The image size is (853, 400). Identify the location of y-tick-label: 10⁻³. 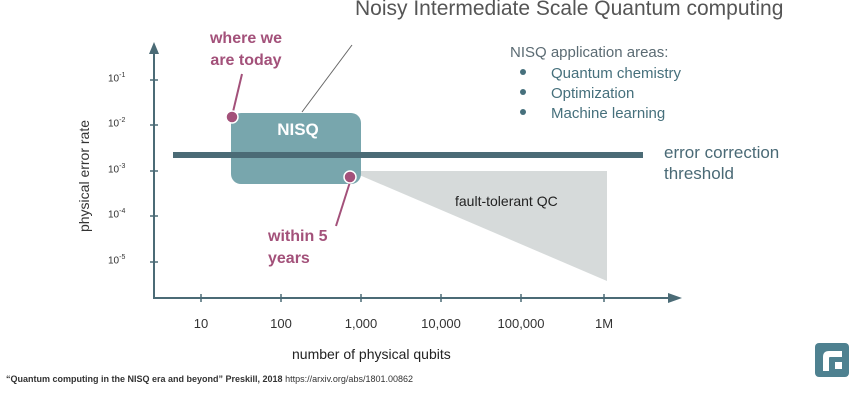
(117, 169).